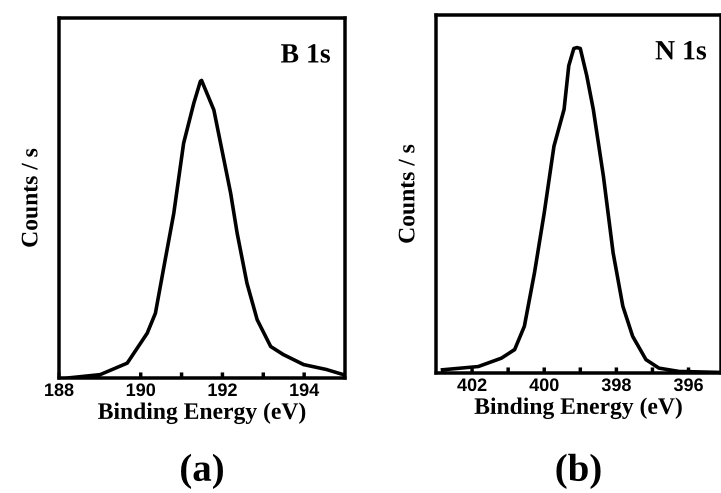 This screenshot has height=493, width=721. Describe the element at coordinates (688, 385) in the screenshot. I see `x-tick-label: 396` at that location.